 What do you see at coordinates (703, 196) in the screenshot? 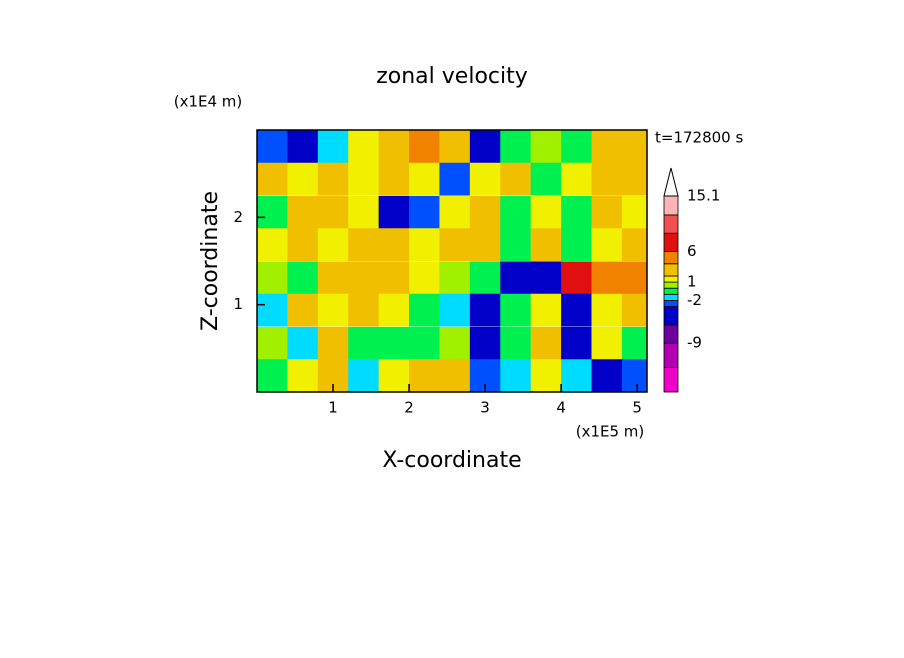
I see `colorbar-label: 15.1` at bounding box center [703, 196].